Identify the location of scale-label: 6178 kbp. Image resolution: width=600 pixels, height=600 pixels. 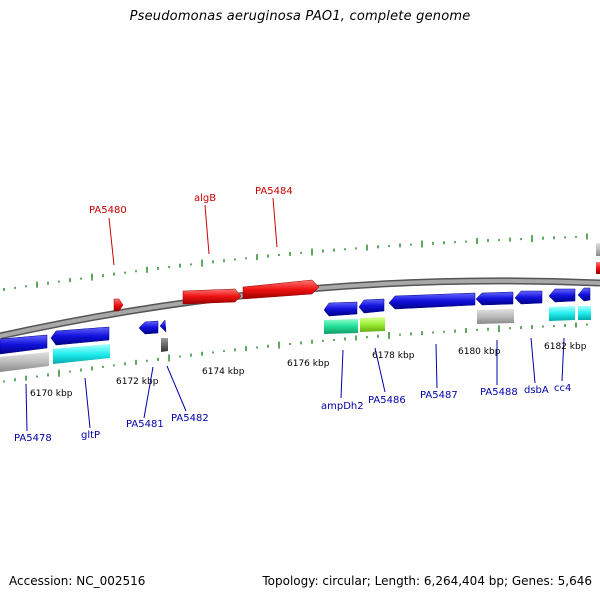
(393, 356).